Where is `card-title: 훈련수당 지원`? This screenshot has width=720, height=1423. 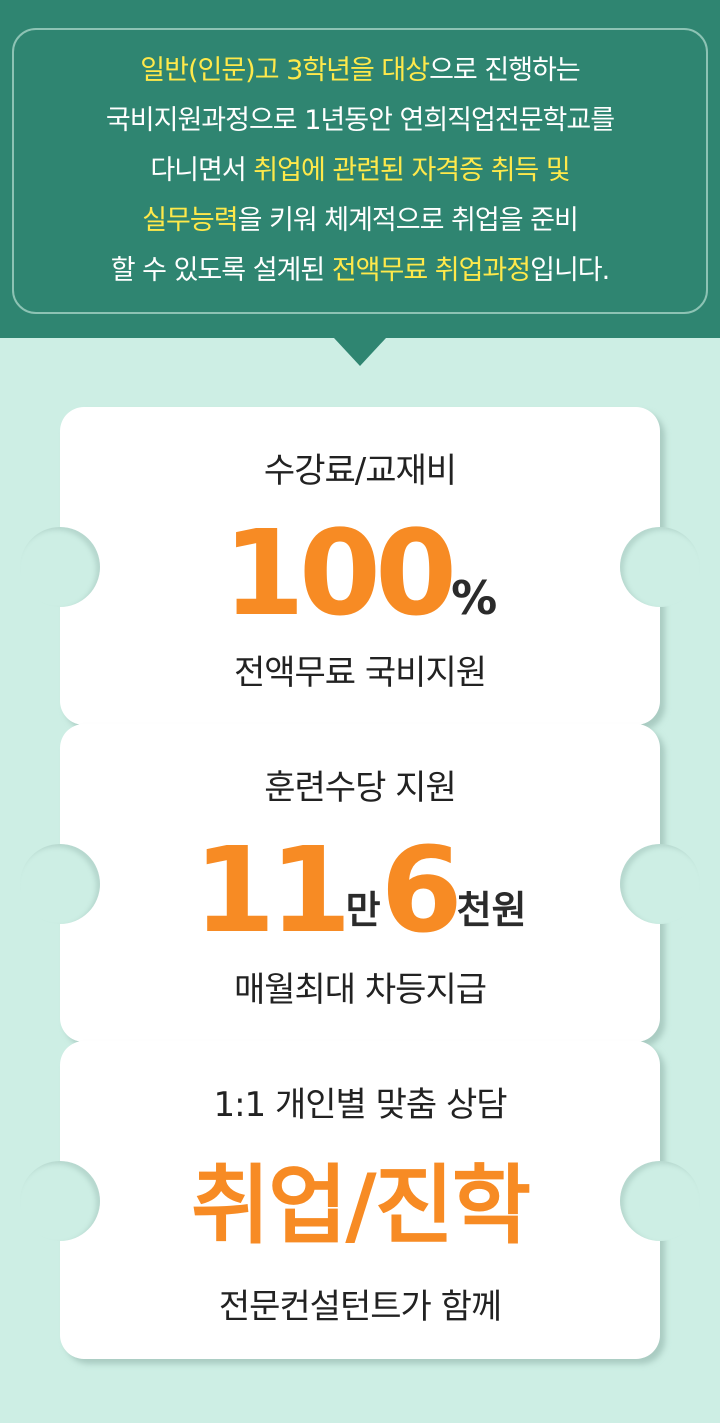
card-title: 훈련수당 지원 is located at coordinates (360, 788).